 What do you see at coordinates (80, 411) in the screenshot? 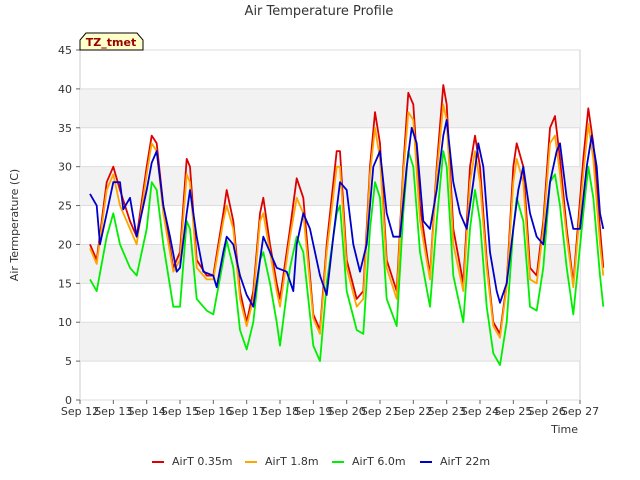
I see `x-tick-label: Sep 12` at bounding box center [80, 411].